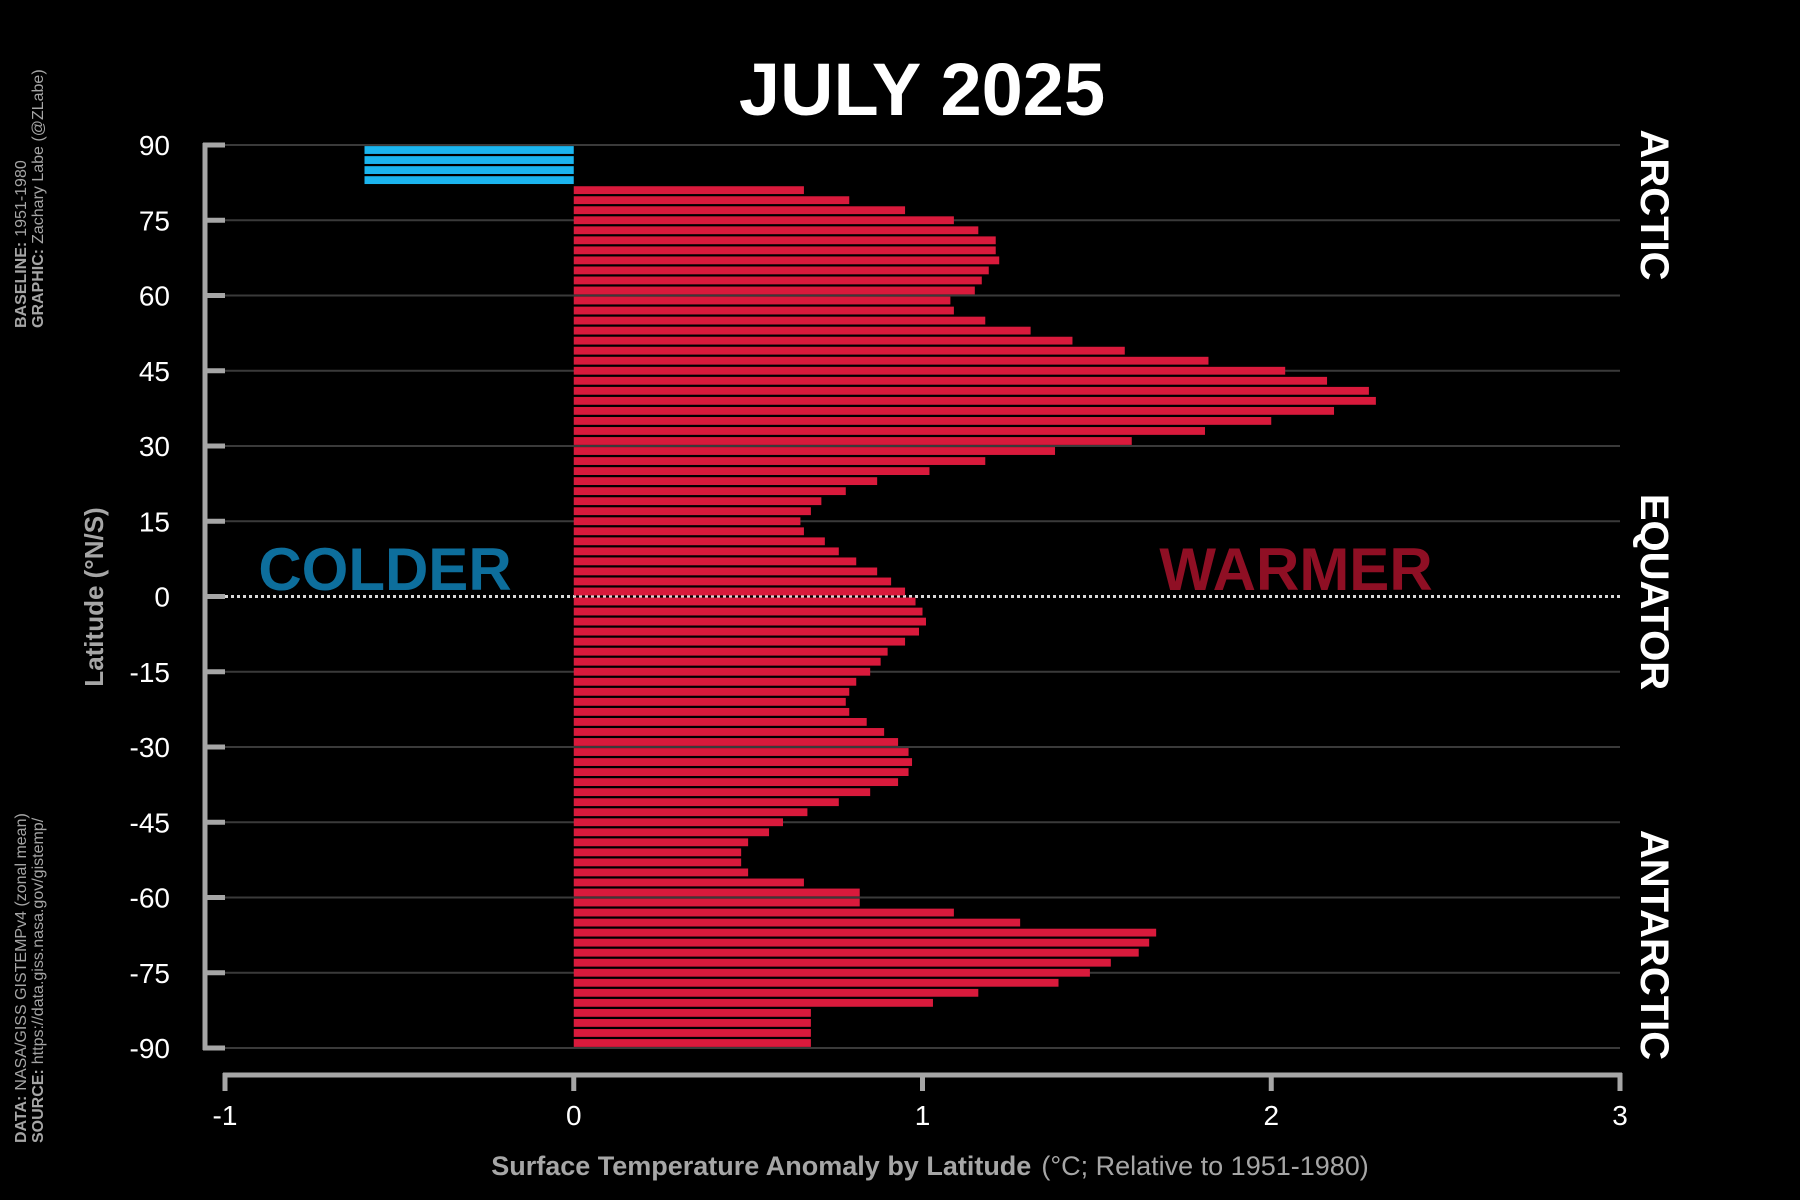 Image resolution: width=1800 pixels, height=1200 pixels. I want to click on y-tick-label: -75, so click(150, 973).